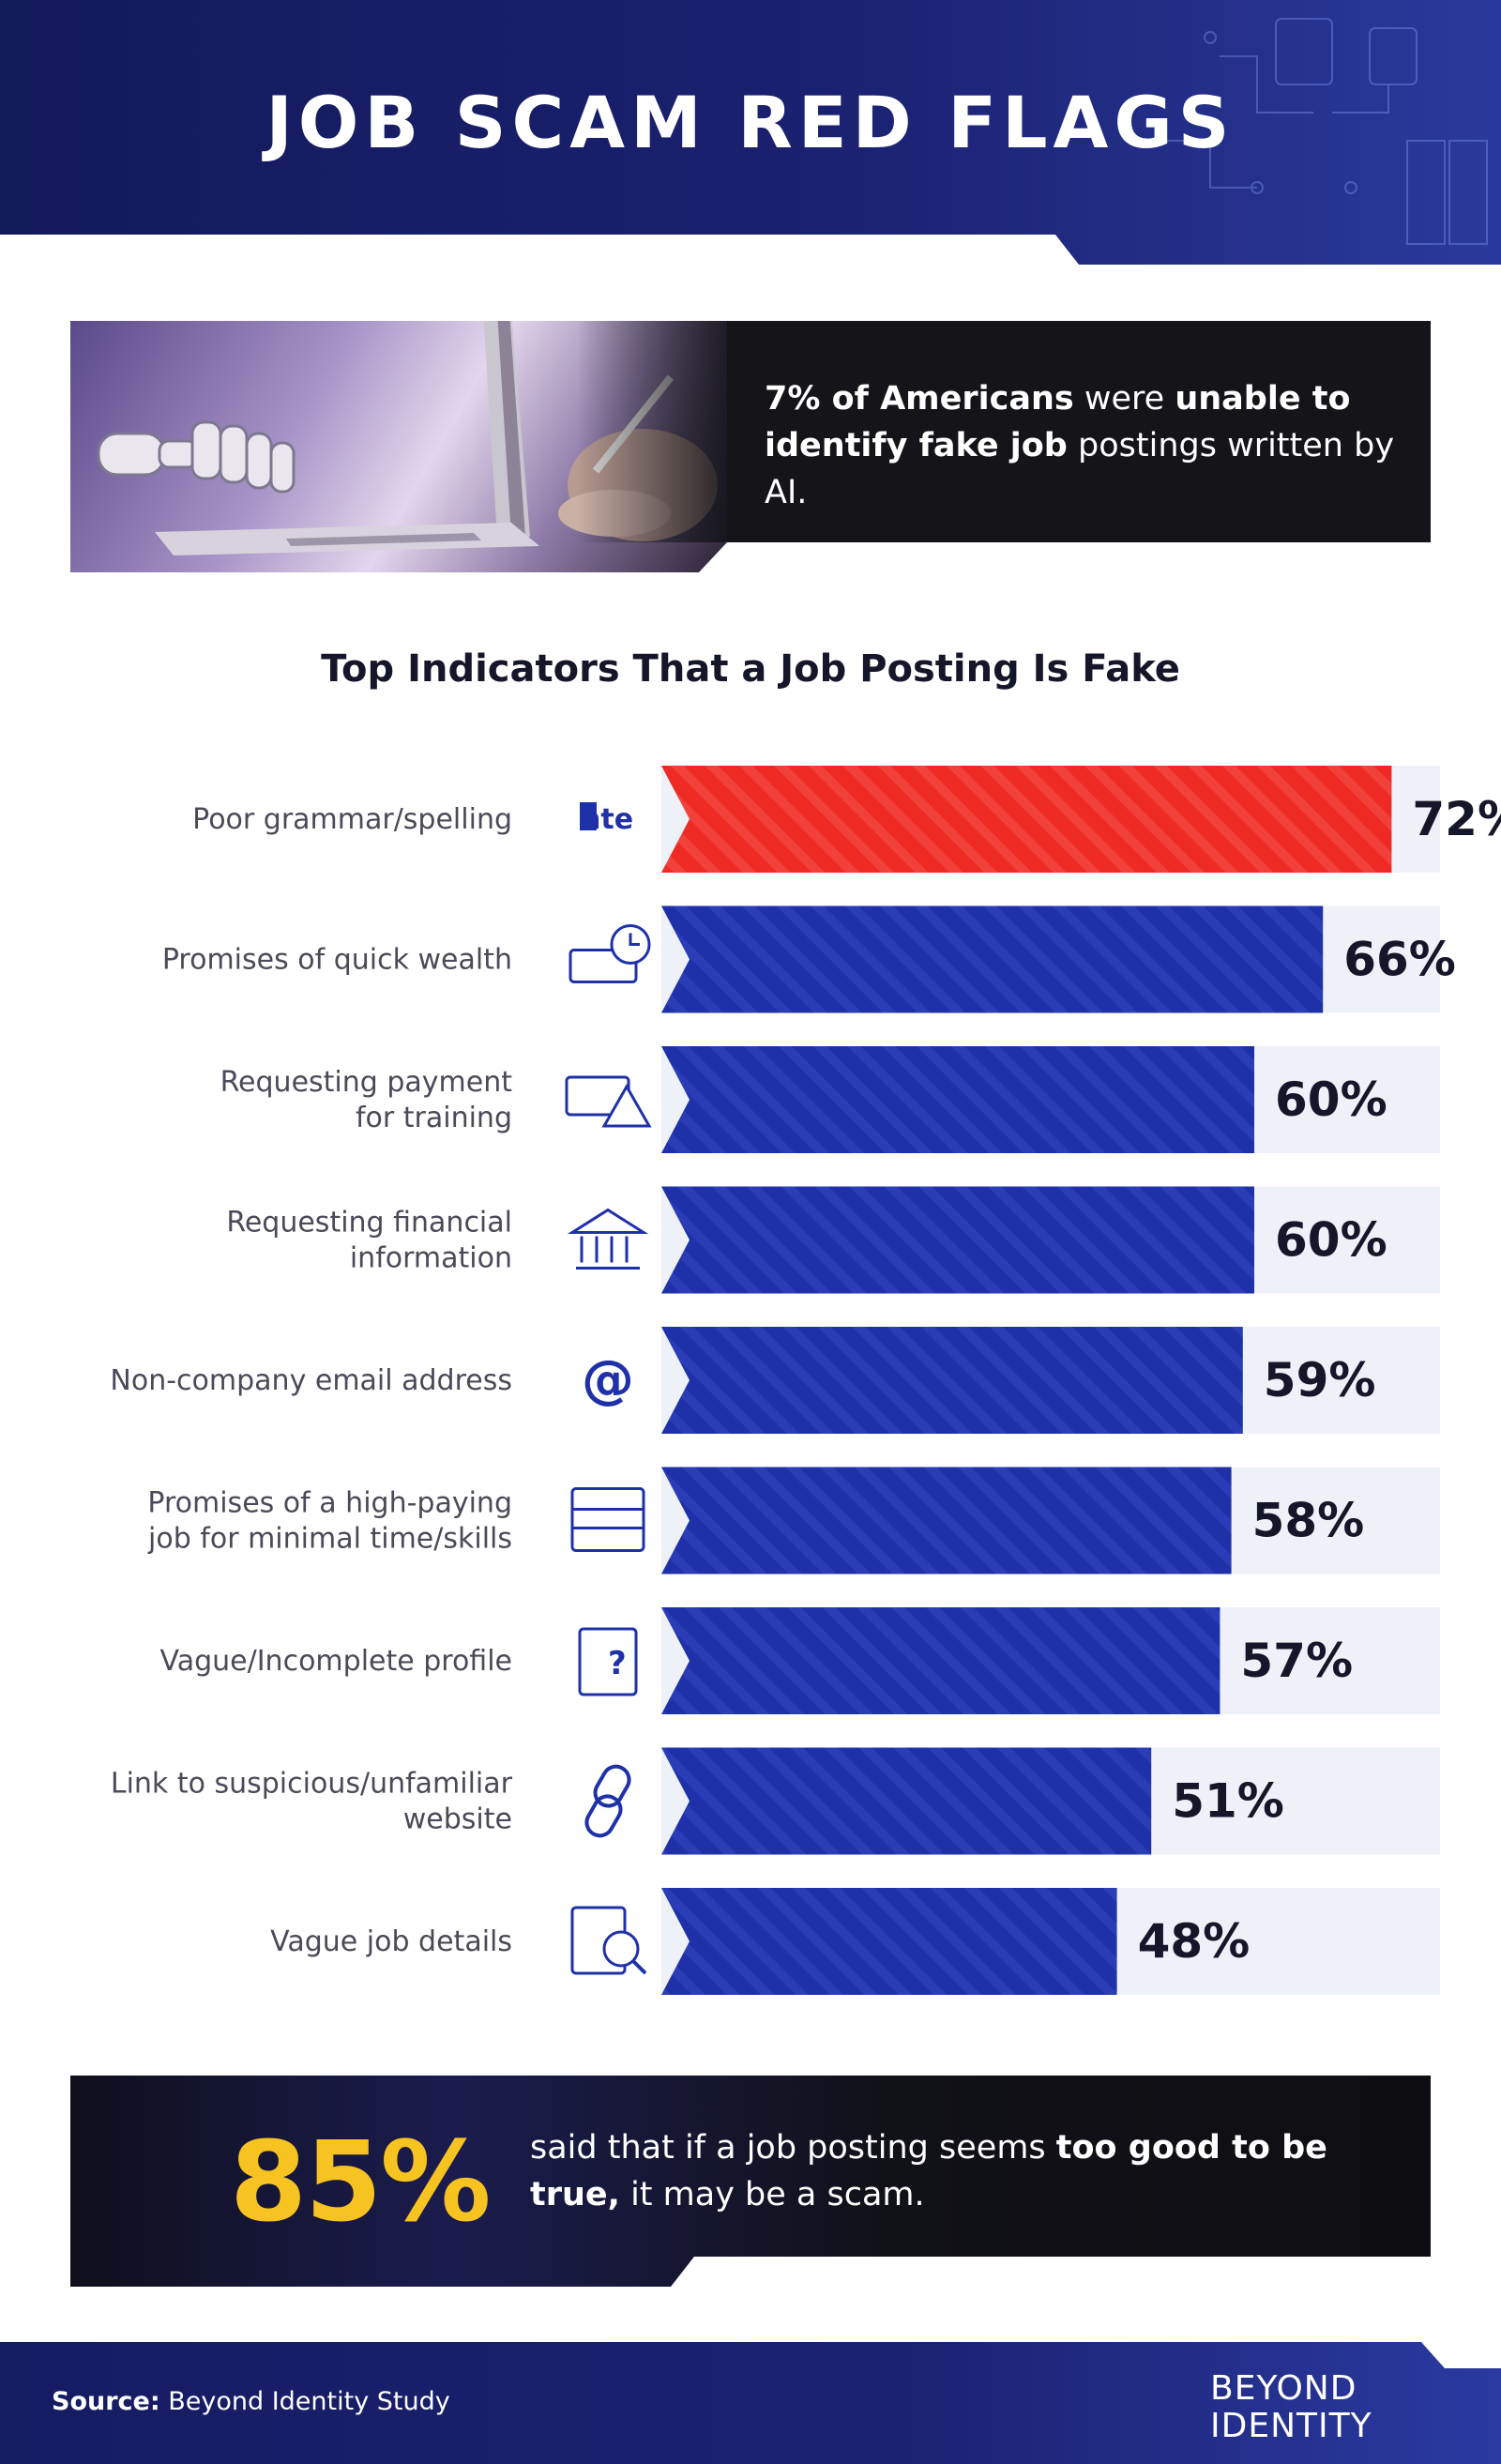 This screenshot has width=1501, height=2464. Describe the element at coordinates (369, 1223) in the screenshot. I see `category-label: Requesting financial` at that location.